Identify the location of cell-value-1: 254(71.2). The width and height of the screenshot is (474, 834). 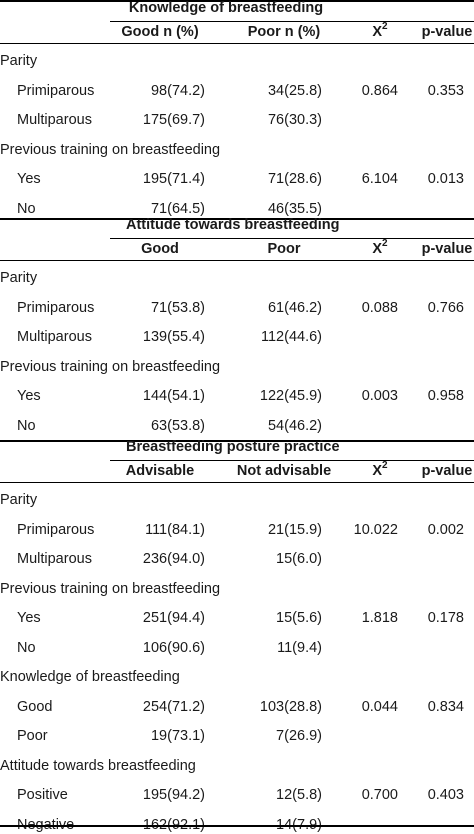
(173, 706).